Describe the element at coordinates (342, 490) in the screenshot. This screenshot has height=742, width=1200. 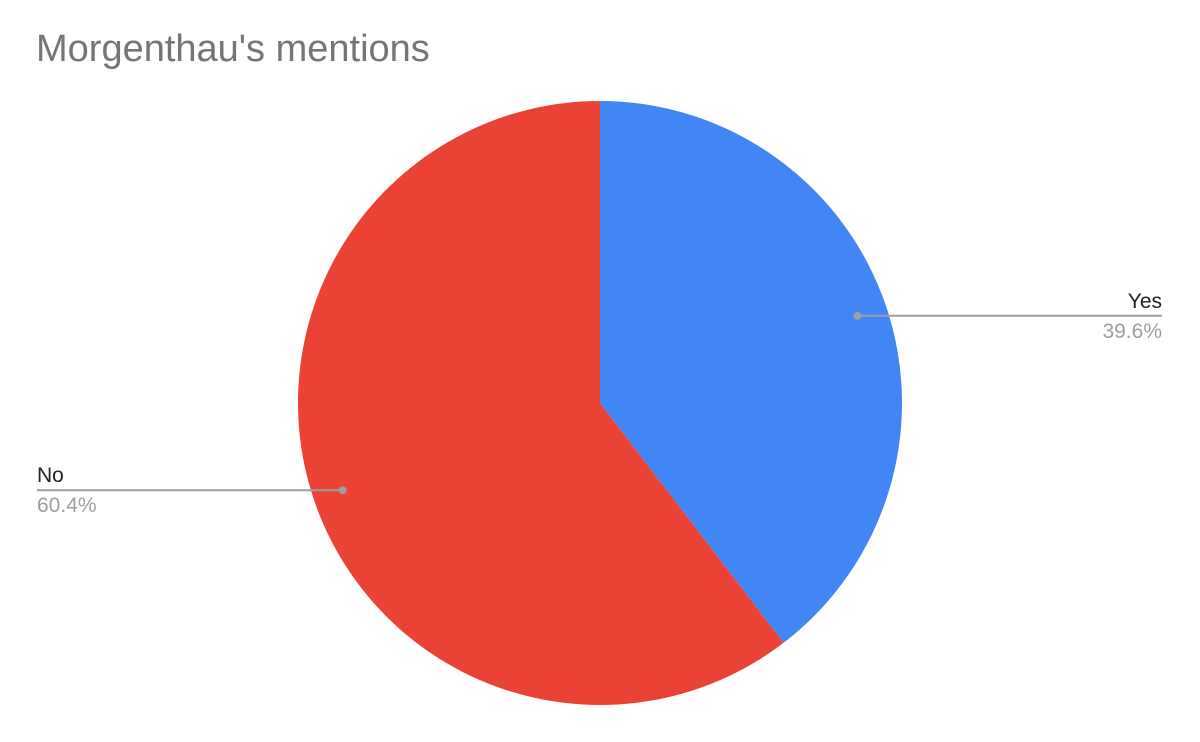
I see `leader-dot-no` at that location.